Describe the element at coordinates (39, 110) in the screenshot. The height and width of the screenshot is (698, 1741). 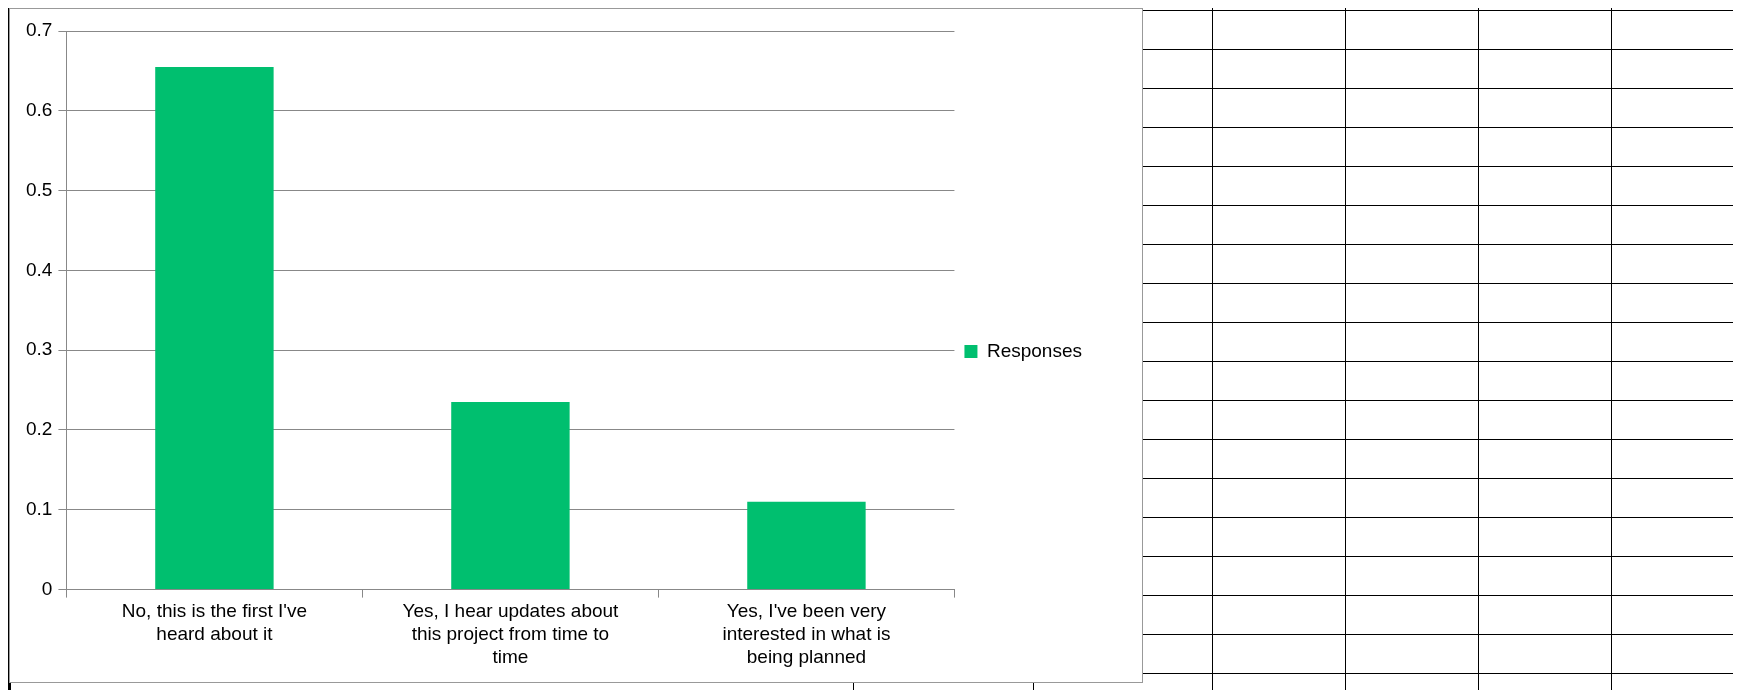
I see `y-tick-label: 0.6` at that location.